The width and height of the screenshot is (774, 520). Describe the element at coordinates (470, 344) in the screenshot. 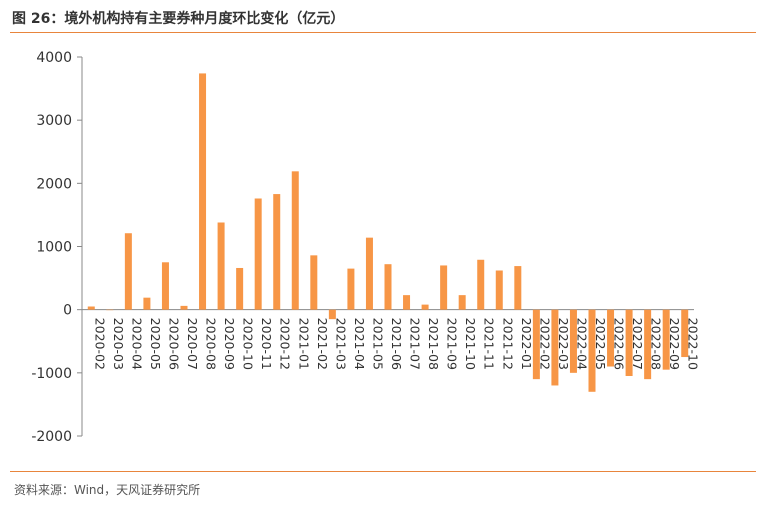

I see `x-tick-label: 2021-10` at that location.